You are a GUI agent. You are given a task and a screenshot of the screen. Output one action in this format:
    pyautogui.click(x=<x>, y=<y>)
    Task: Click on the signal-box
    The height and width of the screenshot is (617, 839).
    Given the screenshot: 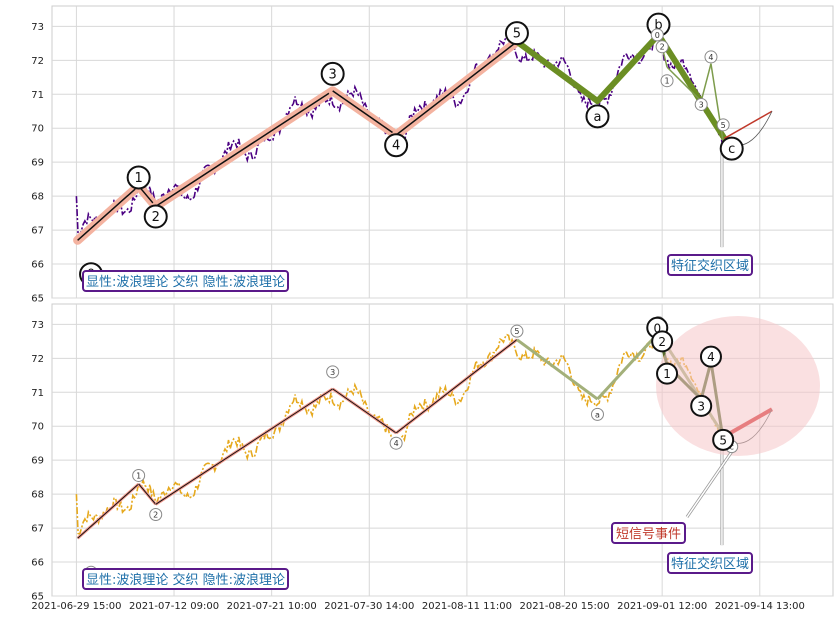 What is the action you would take?
    pyautogui.click(x=648, y=533)
    